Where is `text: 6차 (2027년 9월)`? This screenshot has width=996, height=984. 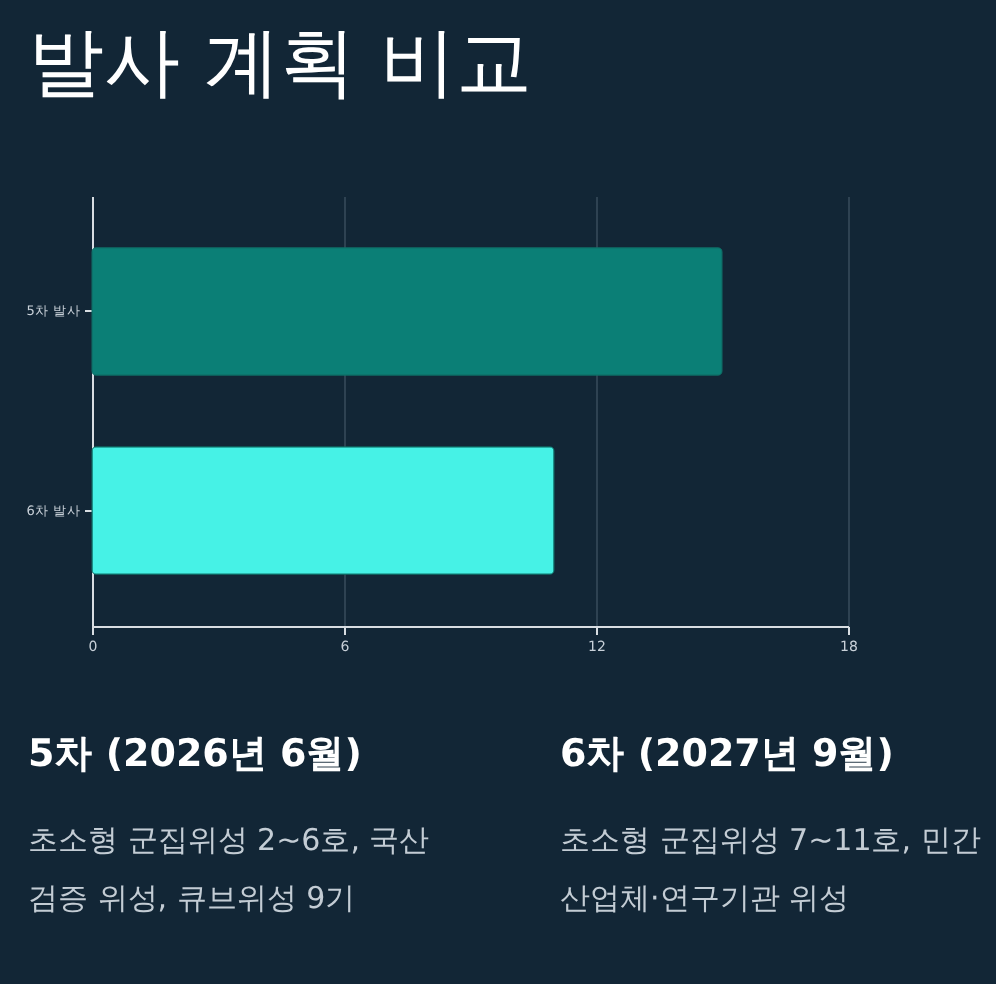
text: 6차 (2027년 9월) is located at coordinates (728, 755).